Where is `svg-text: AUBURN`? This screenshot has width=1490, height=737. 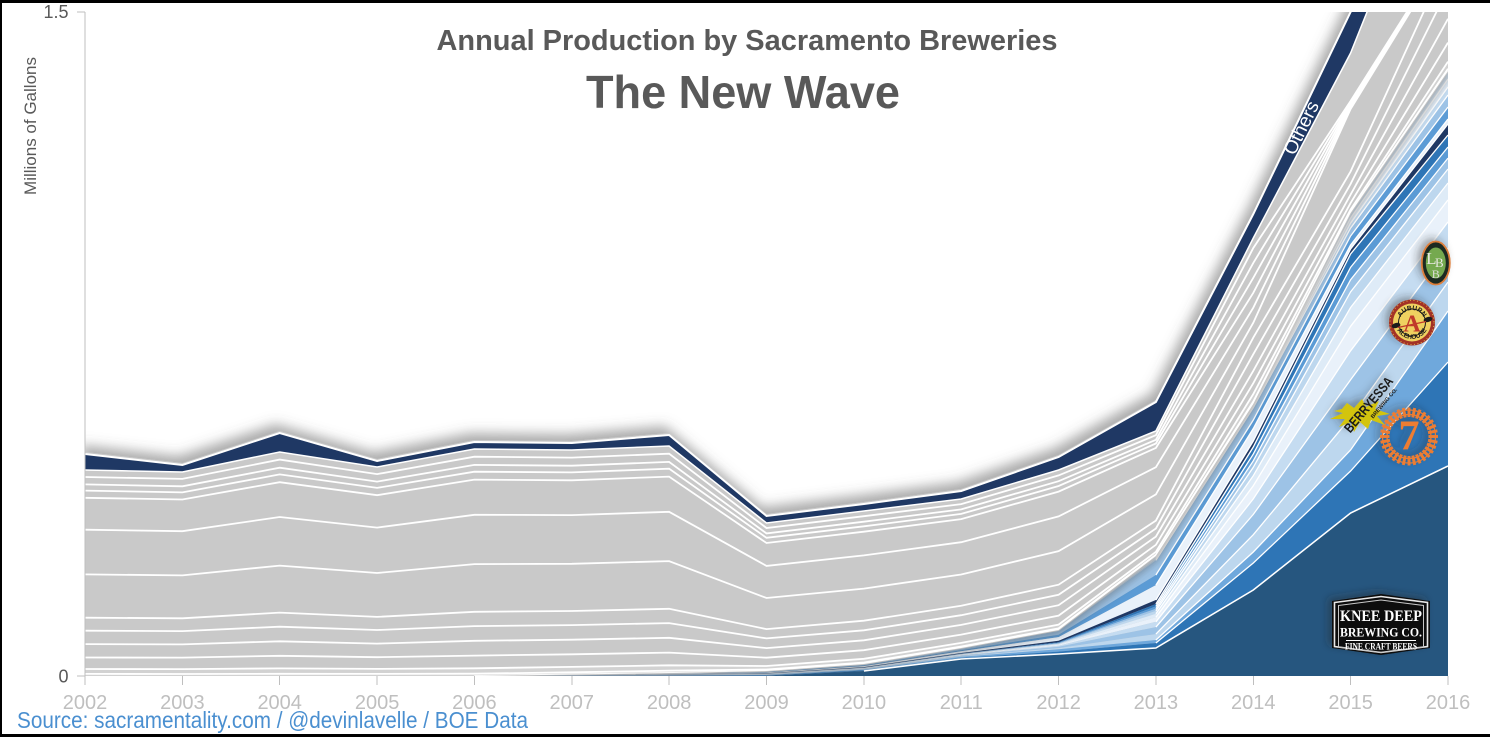
svg-text: AUBURN is located at coordinates (1411, 312).